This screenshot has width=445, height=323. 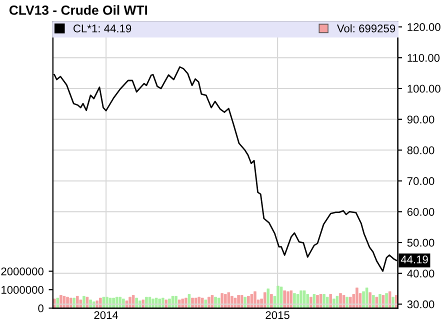 What do you see at coordinates (420, 304) in the screenshot?
I see `y2-tick-label: 30.00` at bounding box center [420, 304].